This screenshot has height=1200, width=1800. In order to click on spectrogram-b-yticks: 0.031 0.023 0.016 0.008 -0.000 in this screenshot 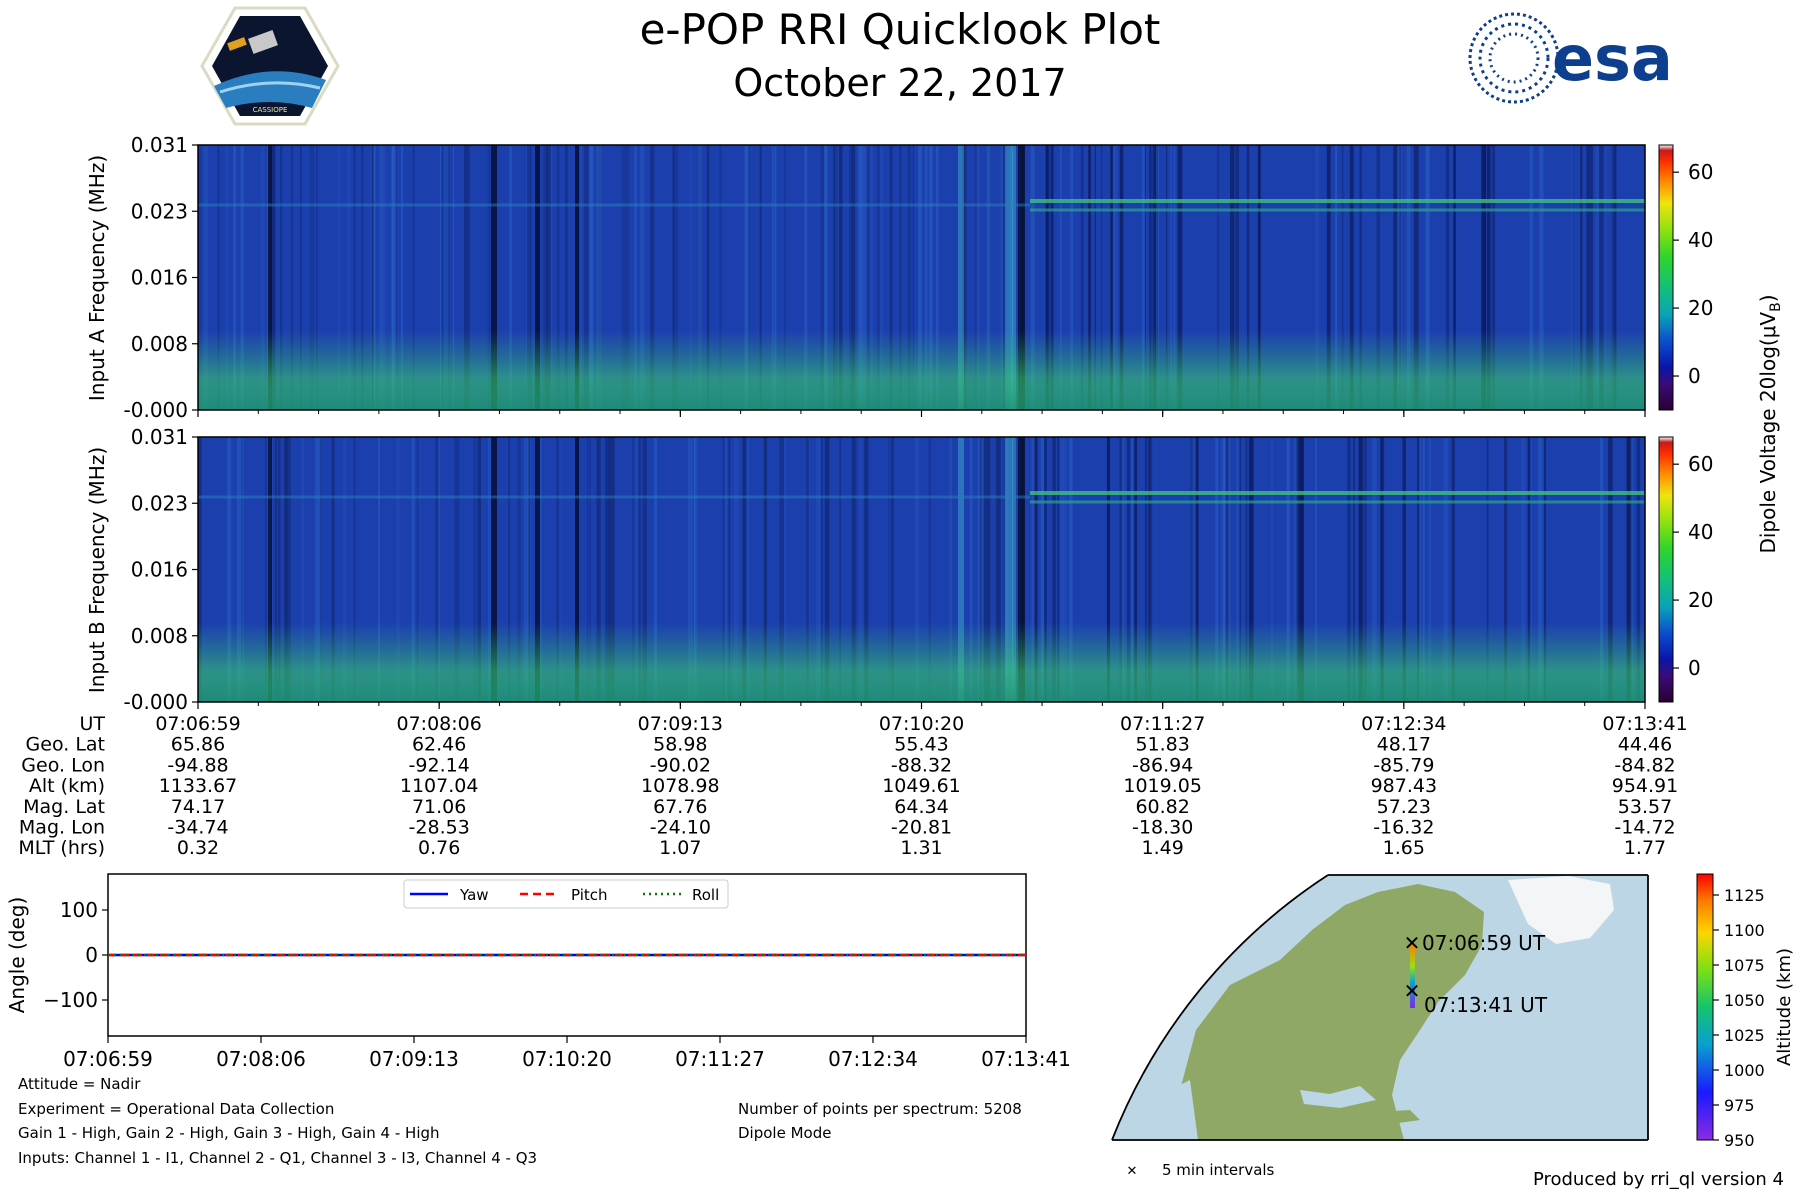, I will do `click(161, 569)`.